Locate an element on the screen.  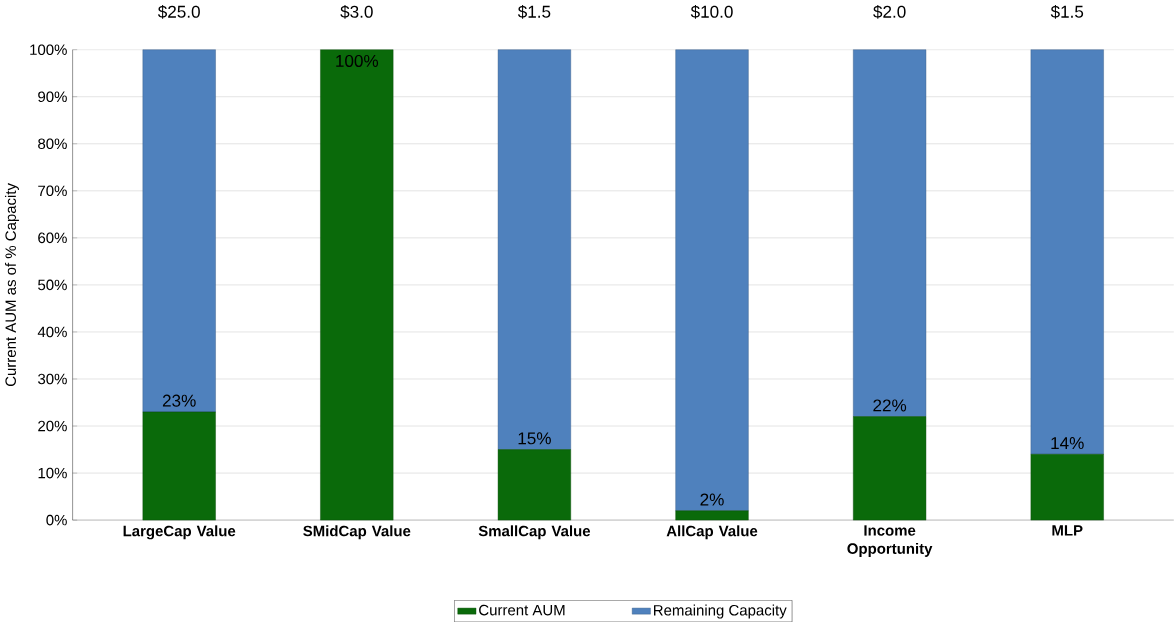
x-tick-label: MLP is located at coordinates (1067, 530).